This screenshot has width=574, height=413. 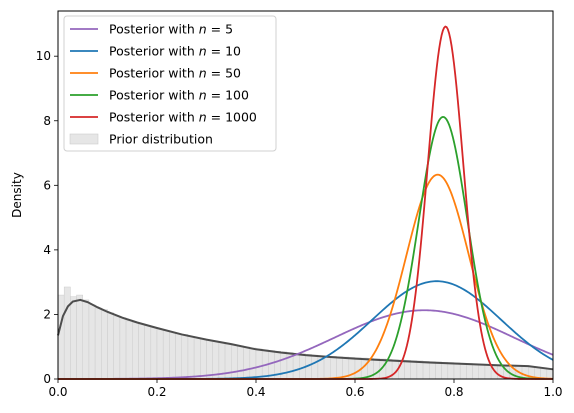 What do you see at coordinates (47, 121) in the screenshot?
I see `y-tick-label: 8` at bounding box center [47, 121].